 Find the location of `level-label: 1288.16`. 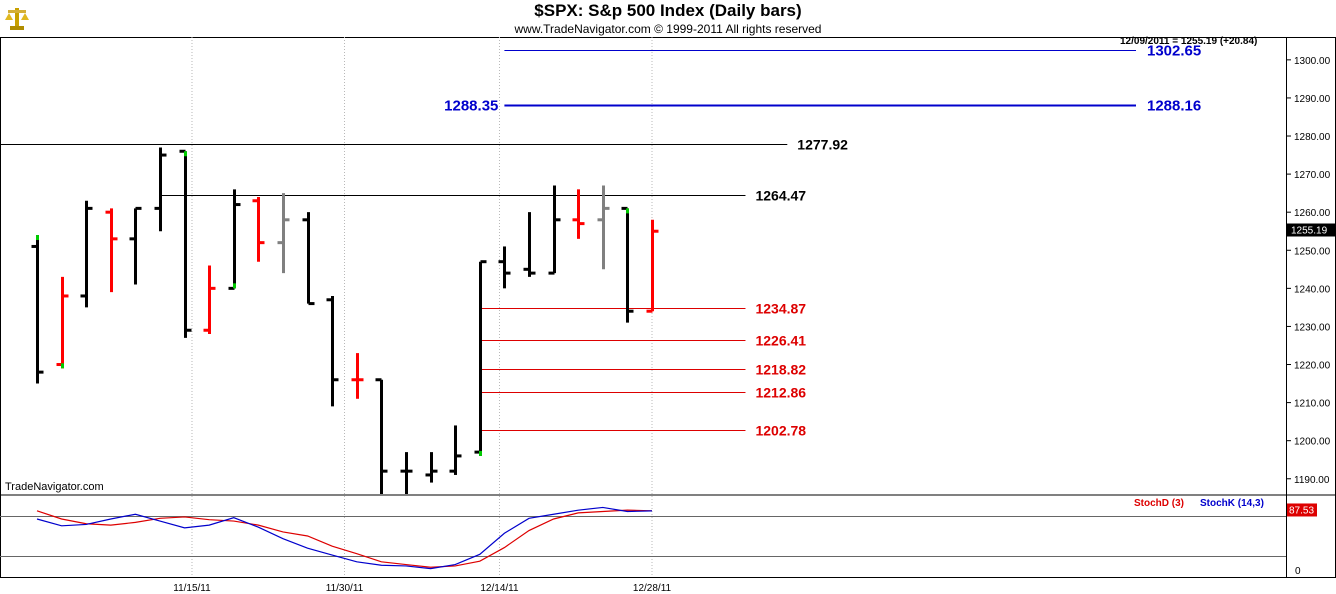

level-label: 1288.16 is located at coordinates (1174, 106).